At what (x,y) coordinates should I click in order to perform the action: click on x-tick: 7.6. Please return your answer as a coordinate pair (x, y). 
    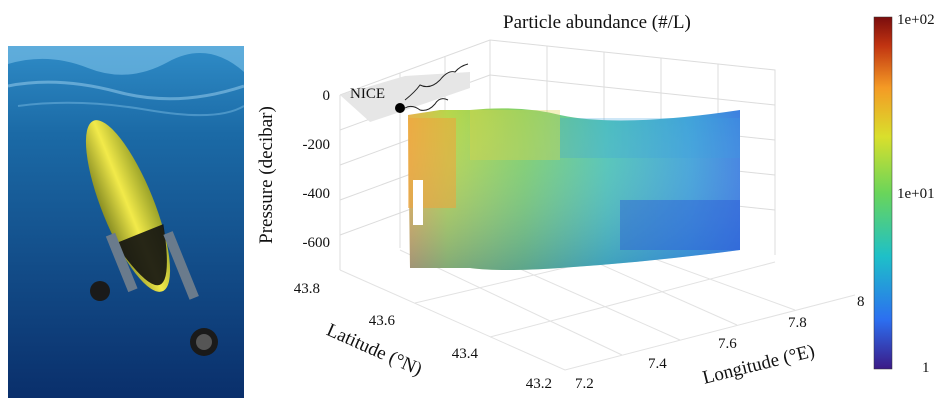
    Looking at the image, I should click on (727, 344).